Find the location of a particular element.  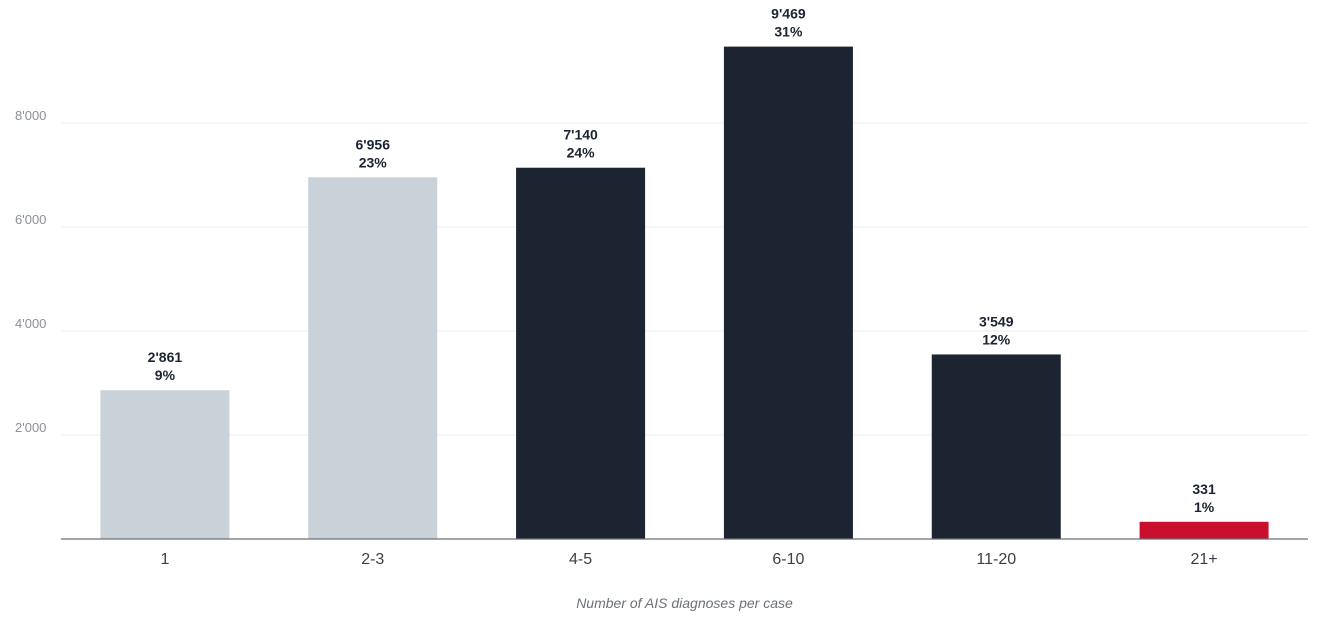

x-axis-title: Number of AIS diagnoses per case is located at coordinates (684, 603).